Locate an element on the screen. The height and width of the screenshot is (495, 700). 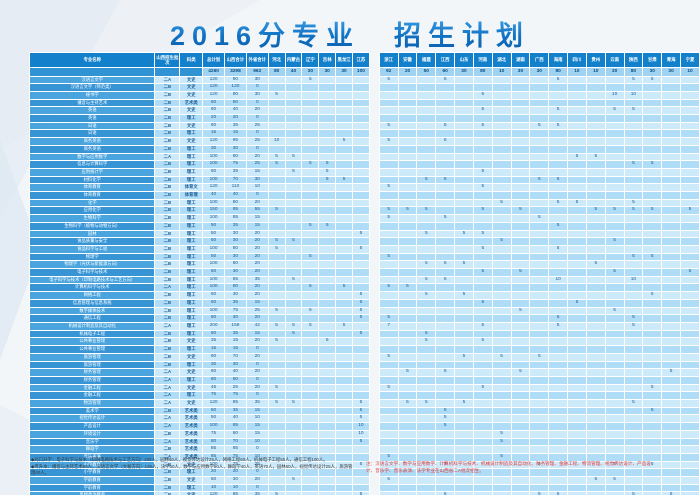
table-row: 环境设计 二B 艺术类 75 60 15 10 5 is located at coordinates (364, 434).